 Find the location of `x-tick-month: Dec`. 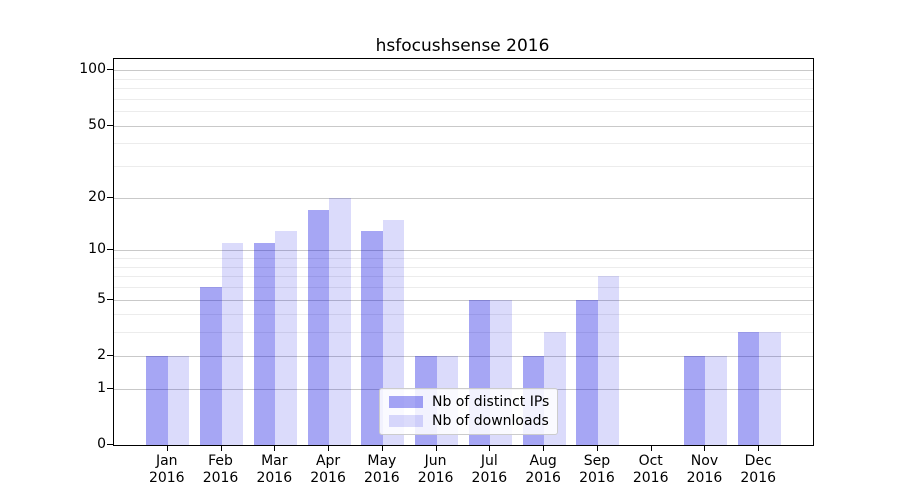

x-tick-month: Dec is located at coordinates (758, 461).